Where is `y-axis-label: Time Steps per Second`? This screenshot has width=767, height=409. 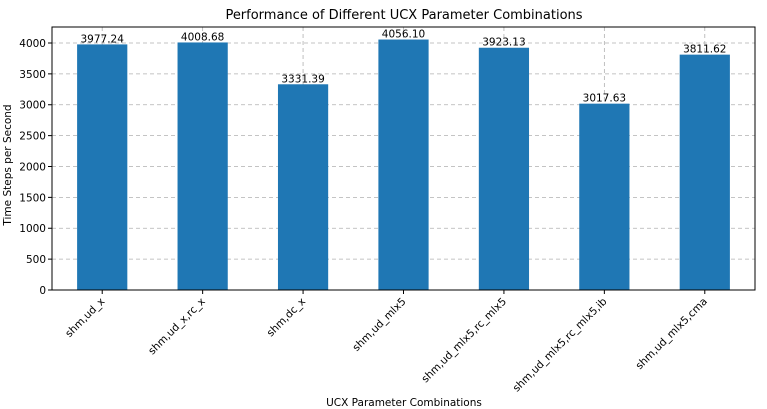 y-axis-label: Time Steps per Second is located at coordinates (8, 165).